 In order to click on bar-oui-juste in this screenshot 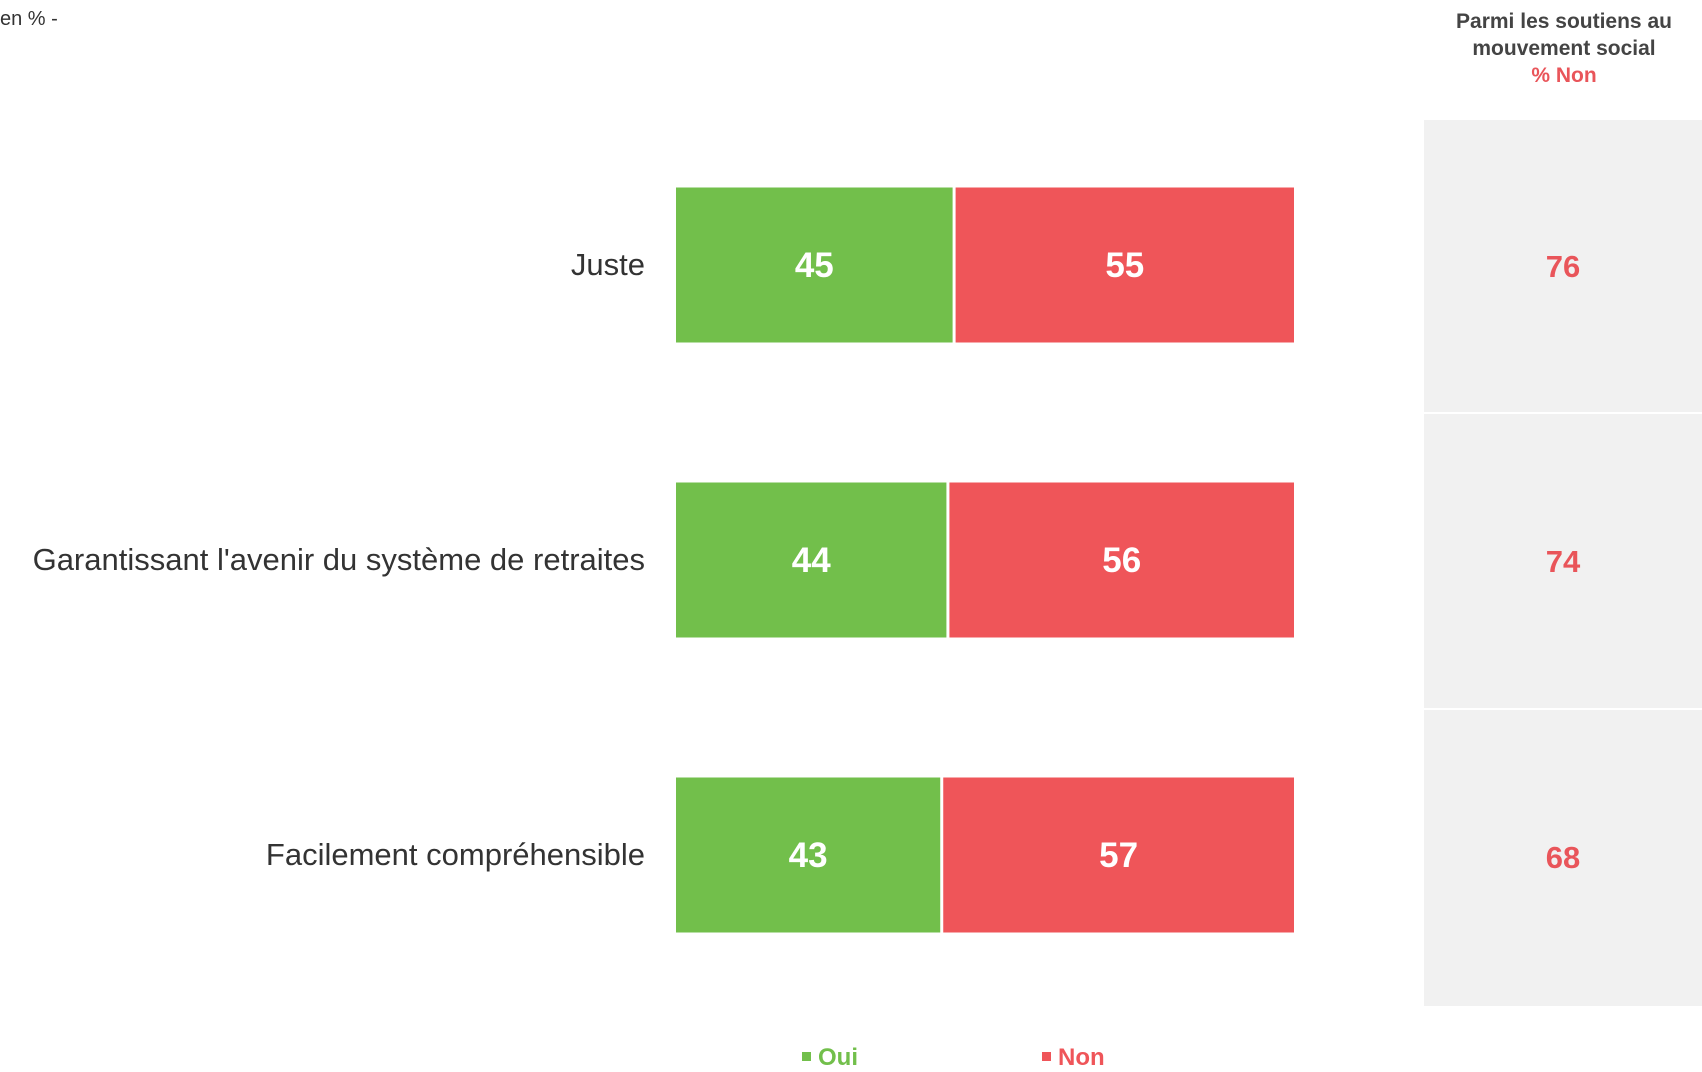, I will do `click(814, 265)`.